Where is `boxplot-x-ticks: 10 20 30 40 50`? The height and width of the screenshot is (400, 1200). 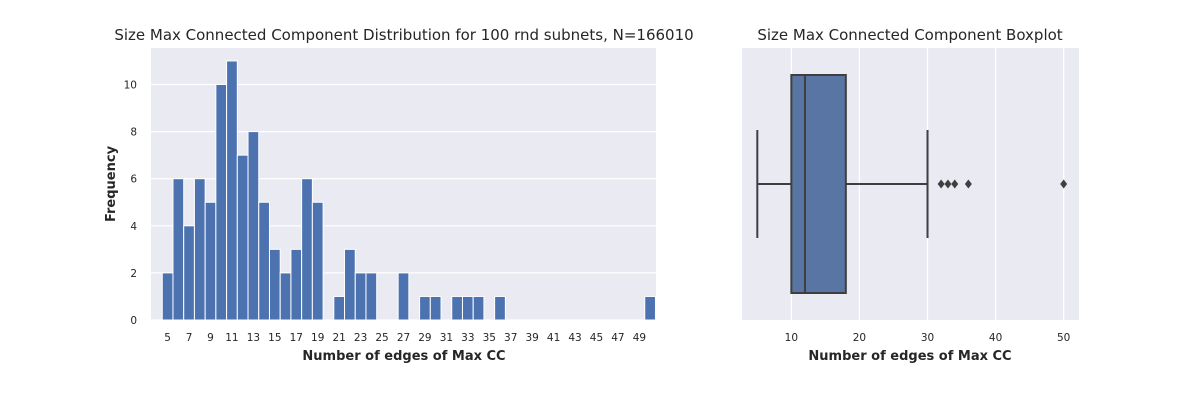 boxplot-x-ticks: 10 20 30 40 50 is located at coordinates (928, 338).